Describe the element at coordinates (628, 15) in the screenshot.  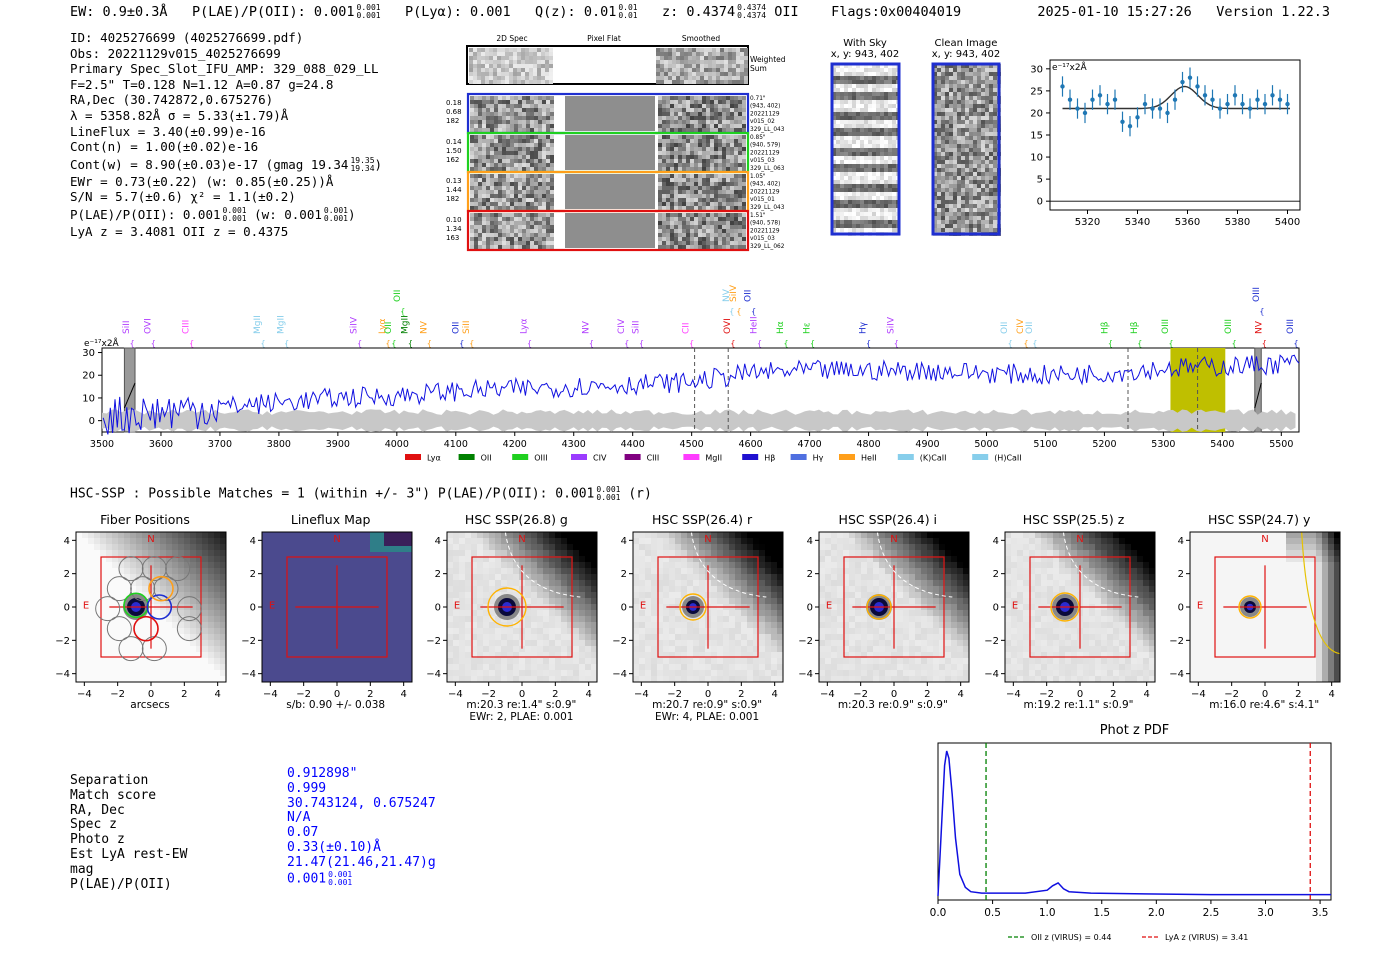
I see `header-qz-lo: 0.01` at that location.